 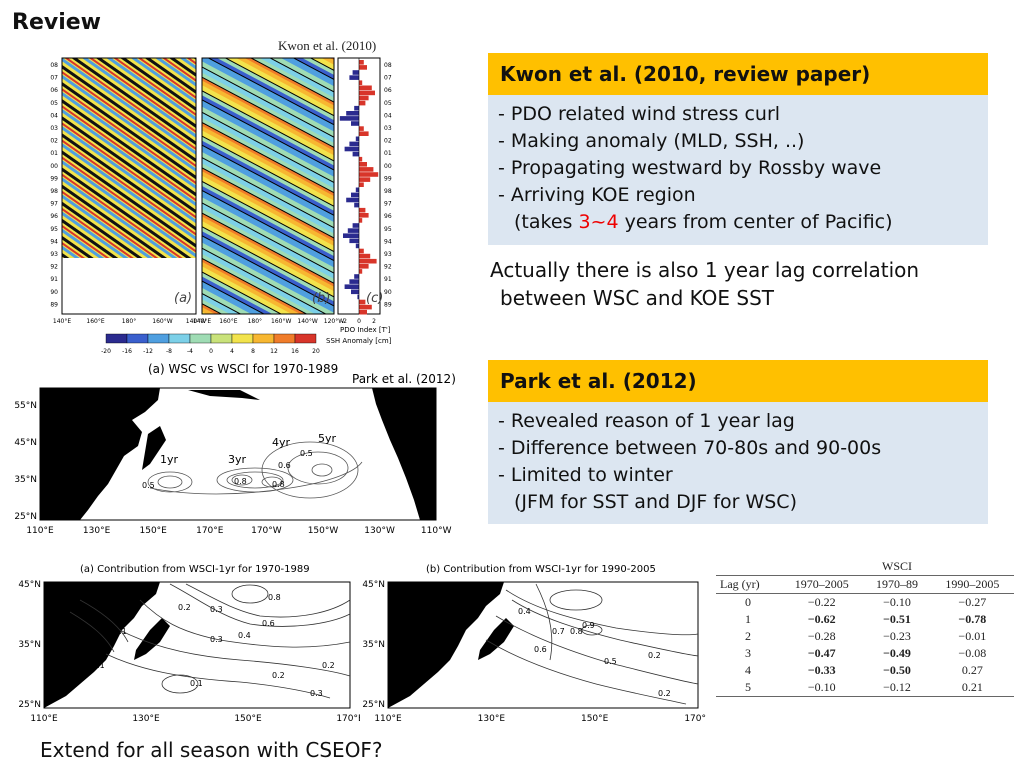 I want to click on slide-title: Review, so click(x=56, y=22).